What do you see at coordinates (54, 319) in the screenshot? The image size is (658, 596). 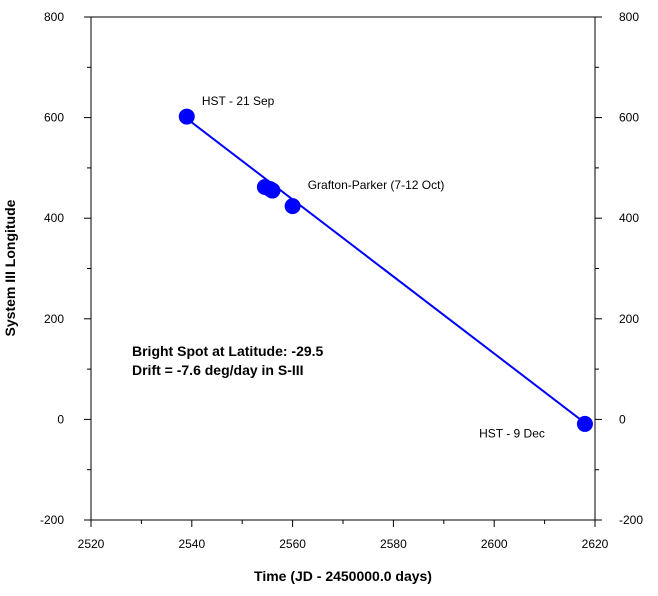 I see `y-tick-label-left: 200` at bounding box center [54, 319].